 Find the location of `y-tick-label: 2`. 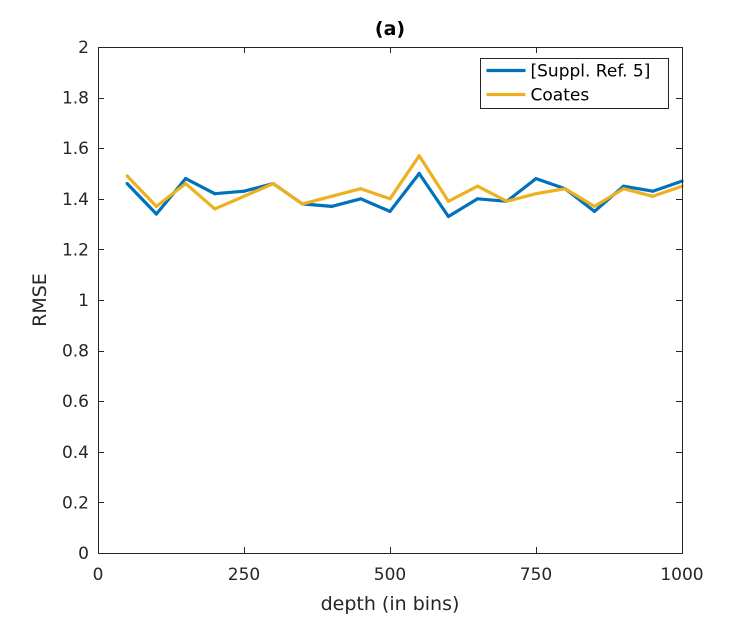

y-tick-label: 2 is located at coordinates (83, 48).